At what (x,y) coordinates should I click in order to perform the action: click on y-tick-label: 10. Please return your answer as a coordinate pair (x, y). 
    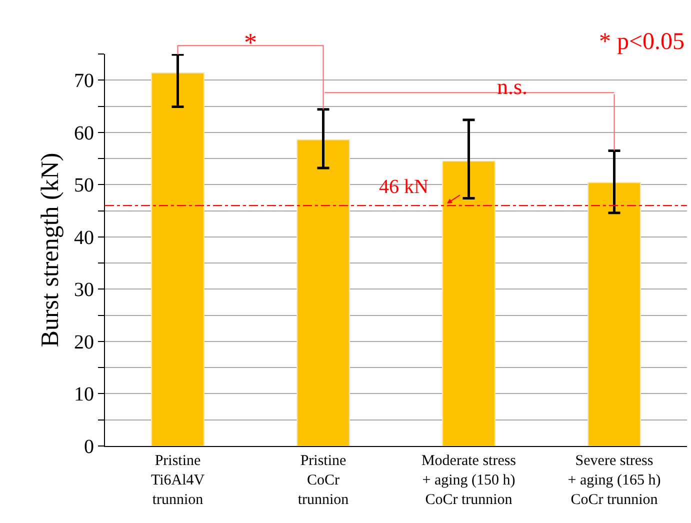
    Looking at the image, I should click on (84, 395).